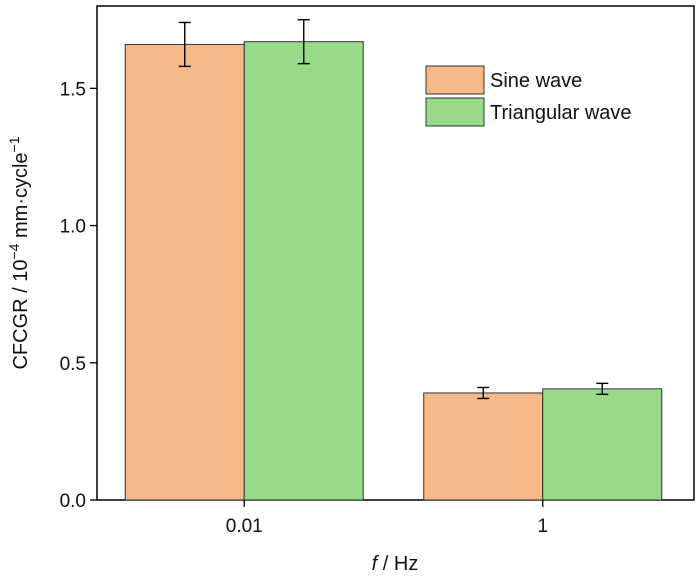  What do you see at coordinates (536, 81) in the screenshot?
I see `legend-label: Sine wave` at bounding box center [536, 81].